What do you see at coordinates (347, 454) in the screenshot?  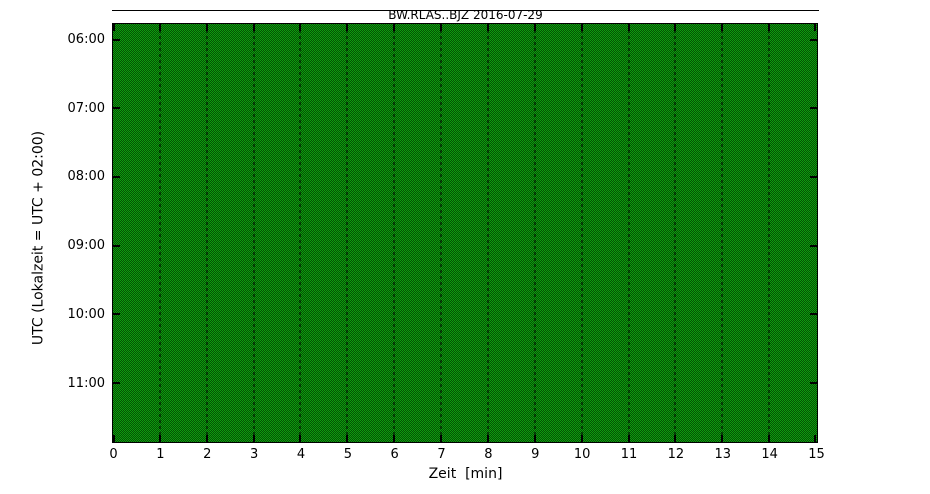 I see `x-tick-label: 5` at bounding box center [347, 454].